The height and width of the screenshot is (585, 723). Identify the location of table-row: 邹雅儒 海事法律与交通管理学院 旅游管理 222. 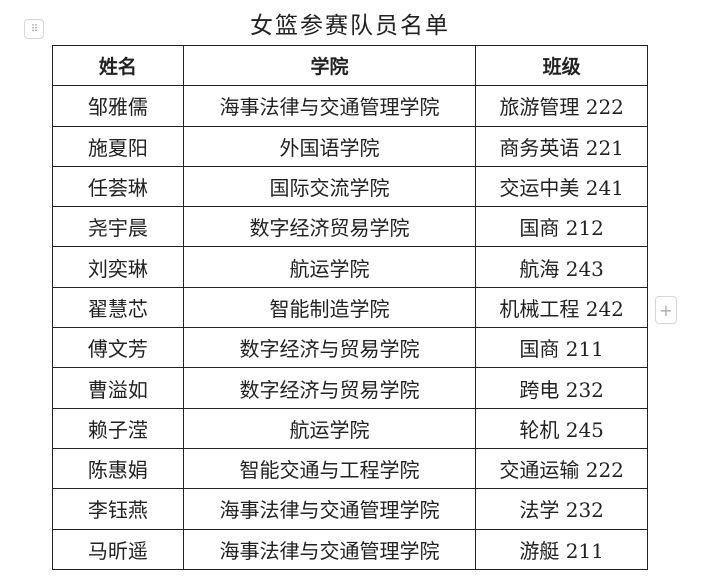
(350, 106).